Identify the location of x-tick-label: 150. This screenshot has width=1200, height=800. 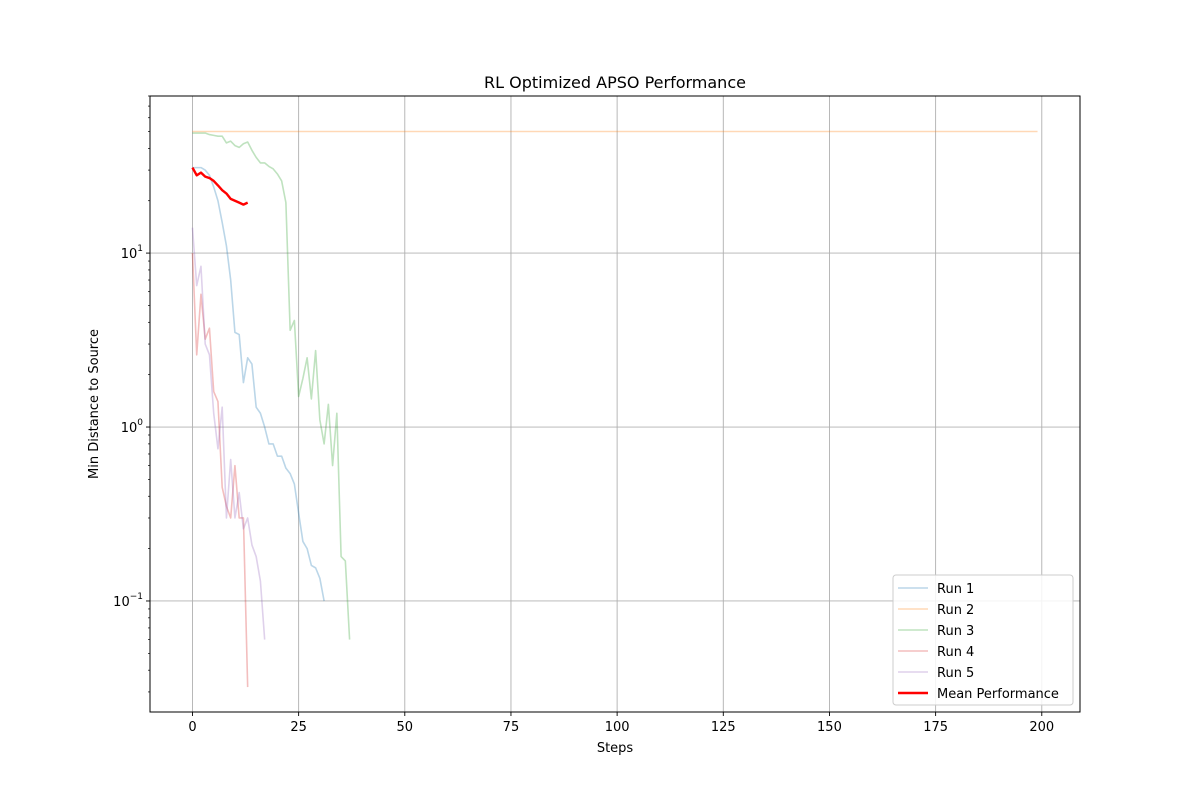
(829, 727).